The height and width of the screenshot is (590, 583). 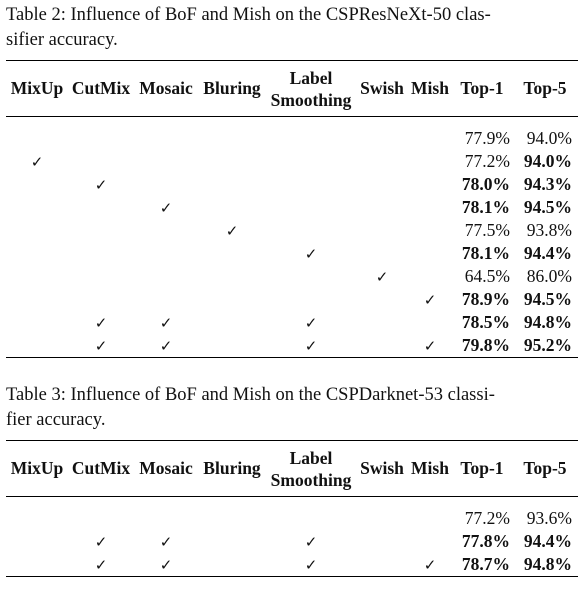 I want to click on header-bluring: Bluring, so click(x=232, y=88).